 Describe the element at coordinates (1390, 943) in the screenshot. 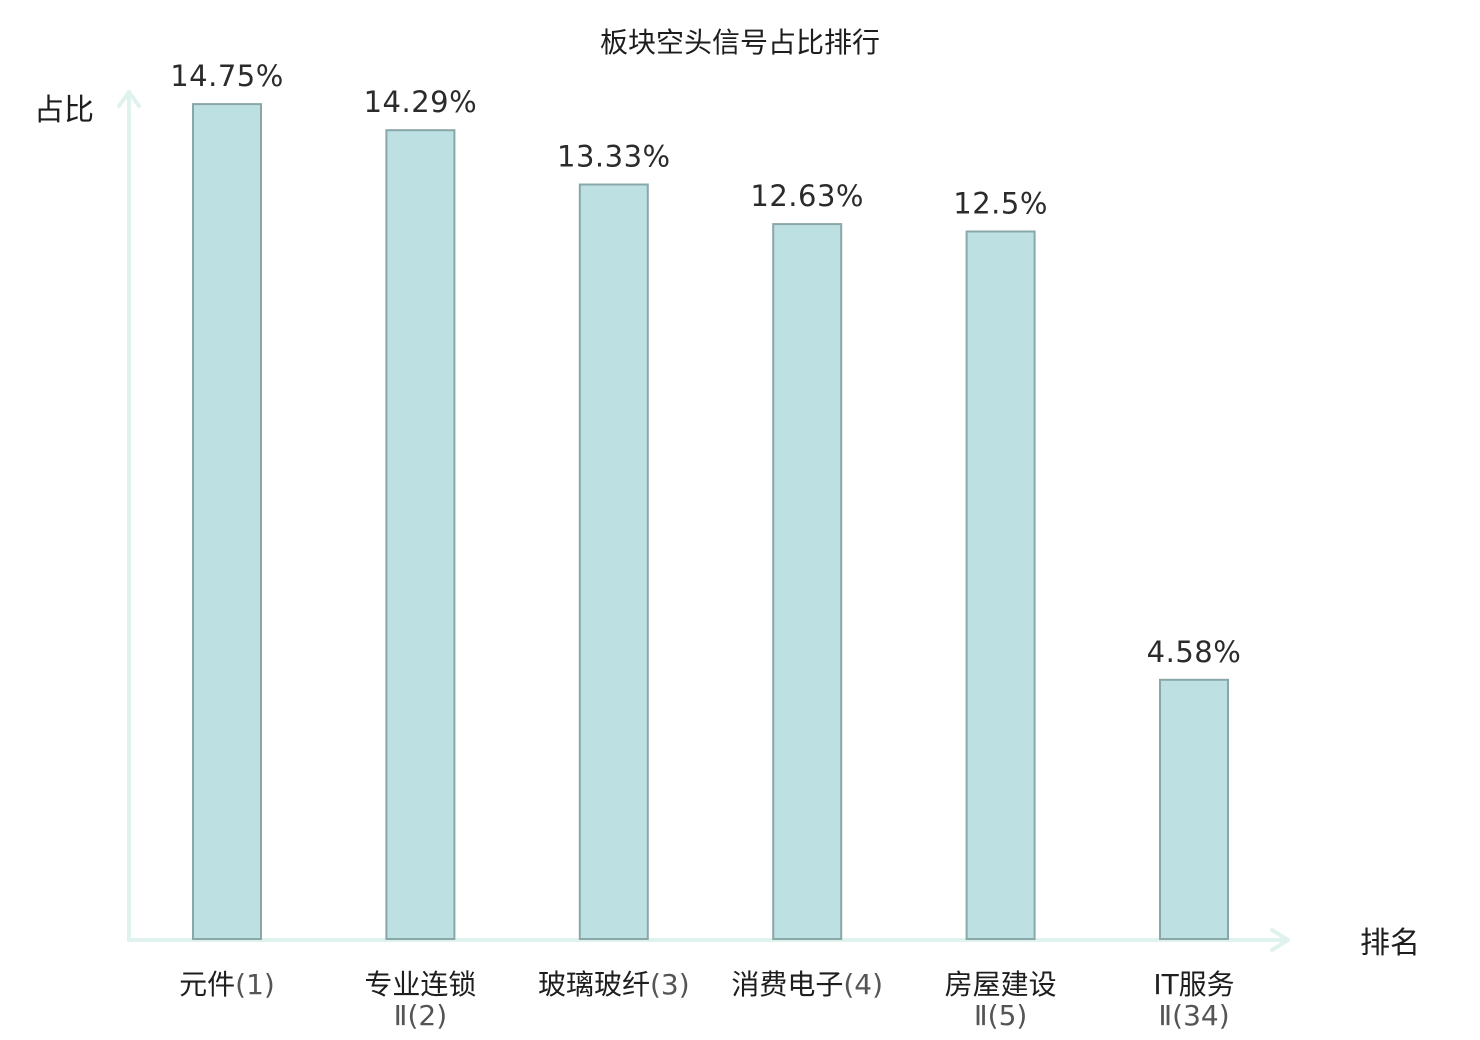

I see `x-axis-label: 排名` at that location.